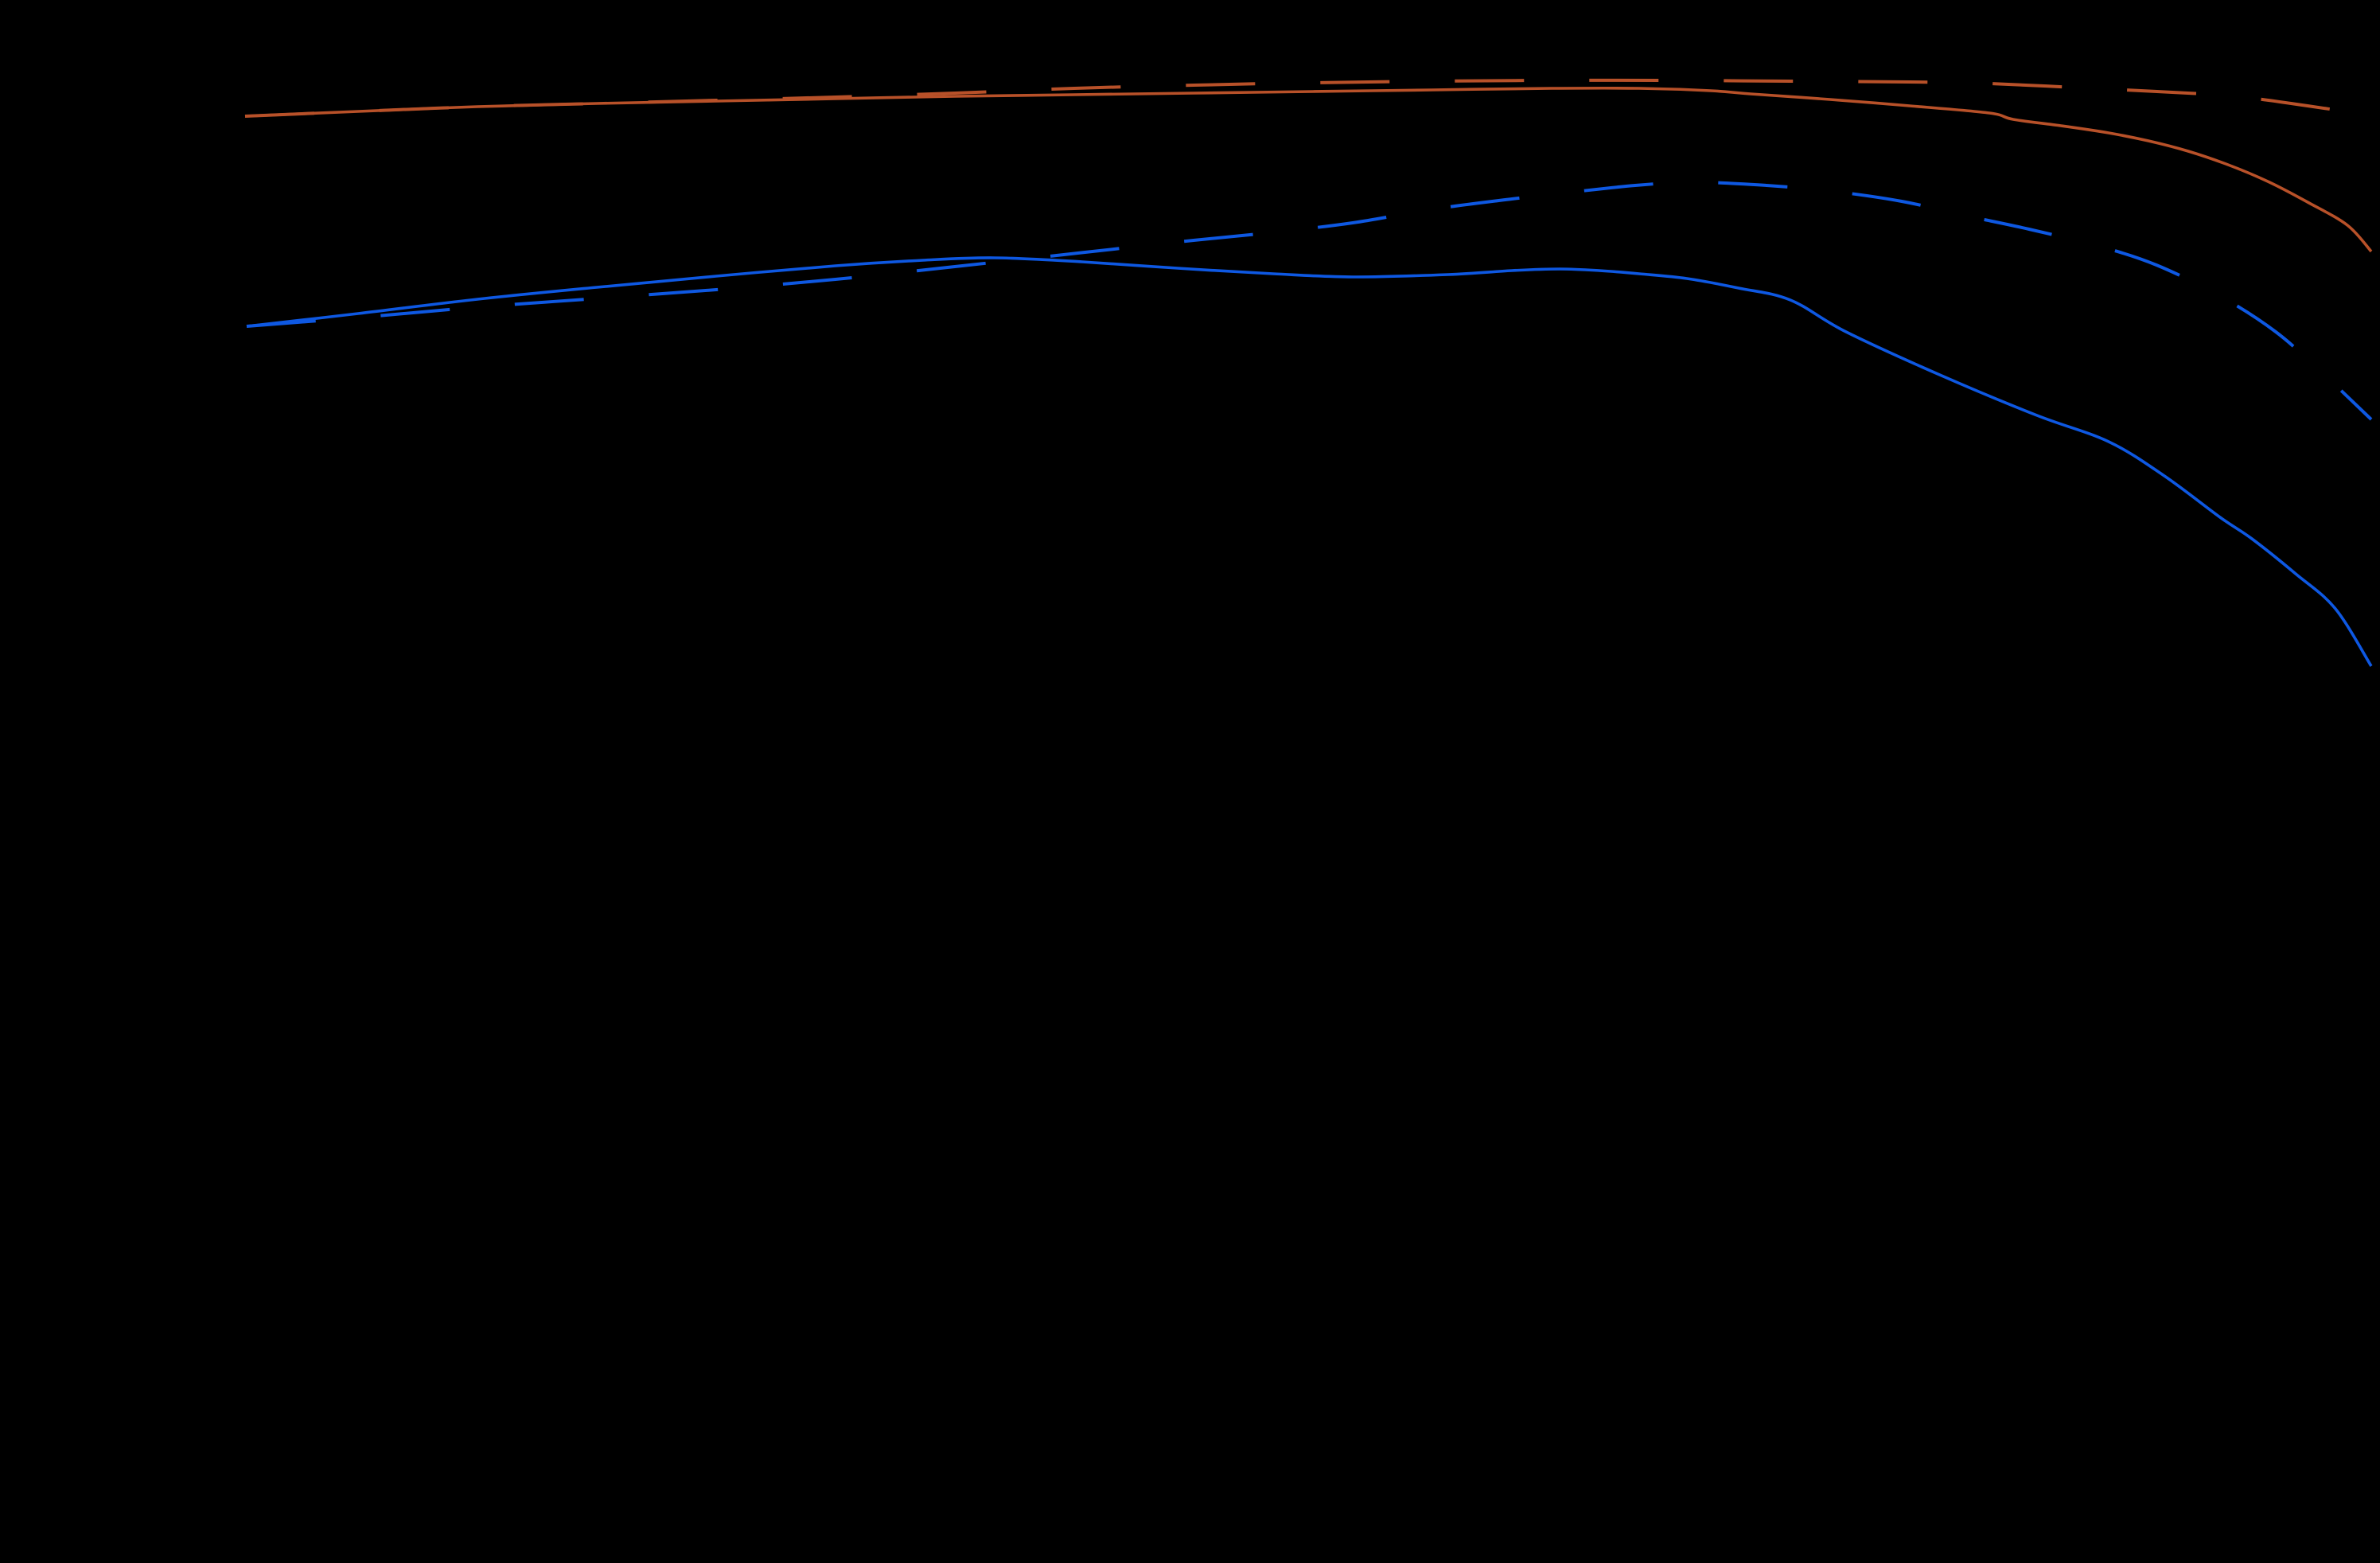  Describe the element at coordinates (1308, 169) in the screenshot. I see `series-orange-solid-line` at that location.